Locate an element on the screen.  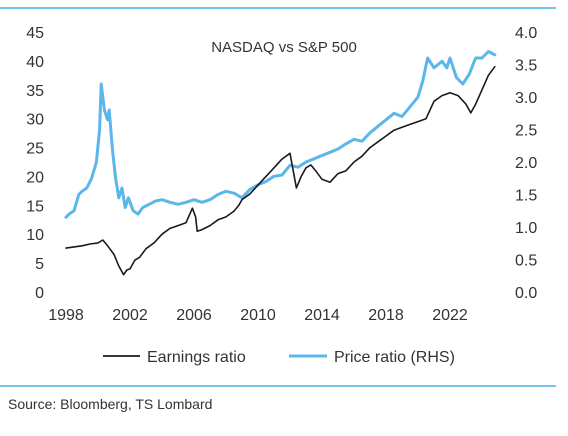
left-axis-tick-label: 15 is located at coordinates (35, 206).